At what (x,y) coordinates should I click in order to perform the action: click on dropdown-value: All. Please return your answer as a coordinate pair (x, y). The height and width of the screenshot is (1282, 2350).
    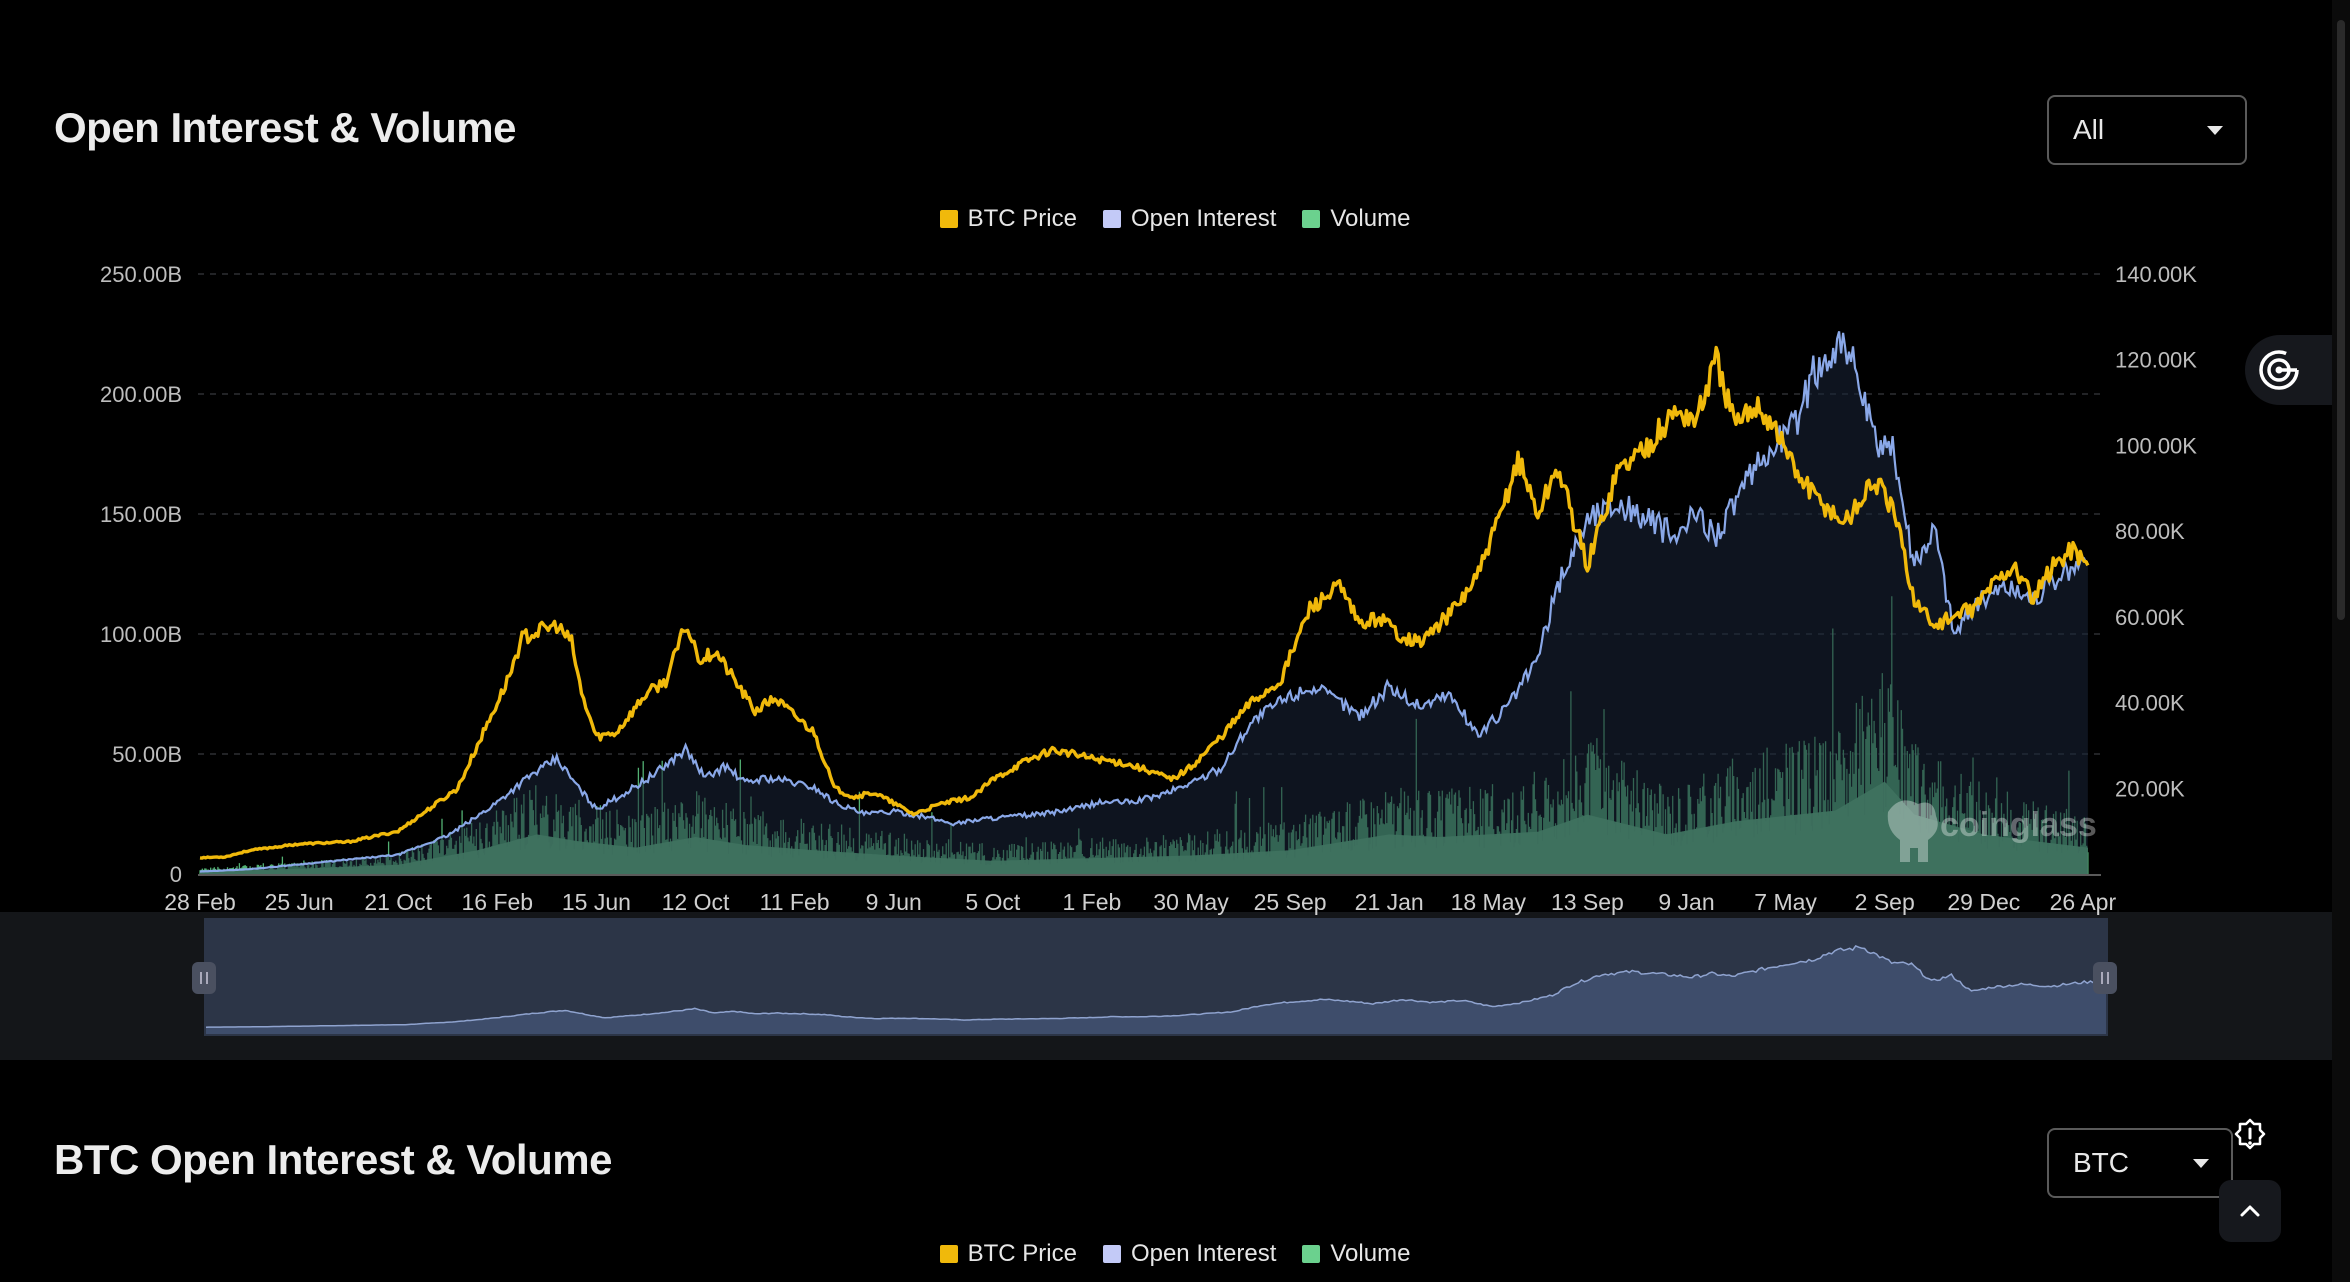
    Looking at the image, I should click on (2089, 129).